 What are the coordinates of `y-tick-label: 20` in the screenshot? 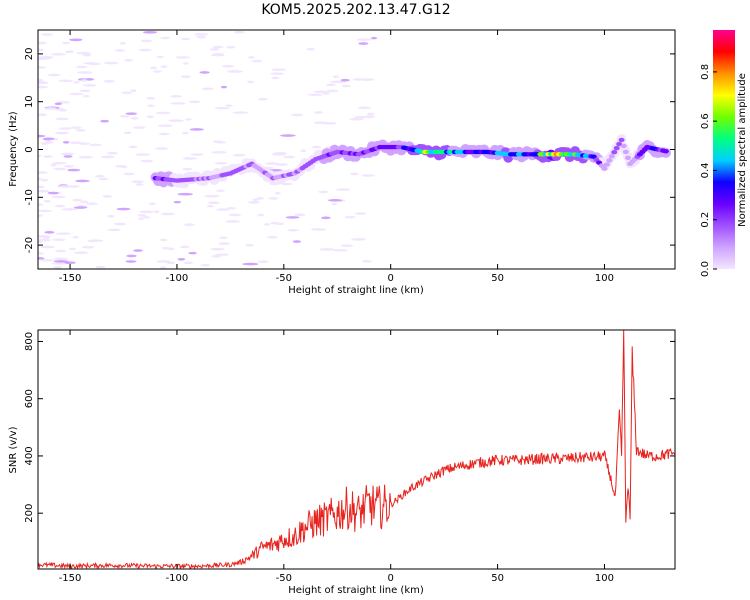 It's located at (29, 54).